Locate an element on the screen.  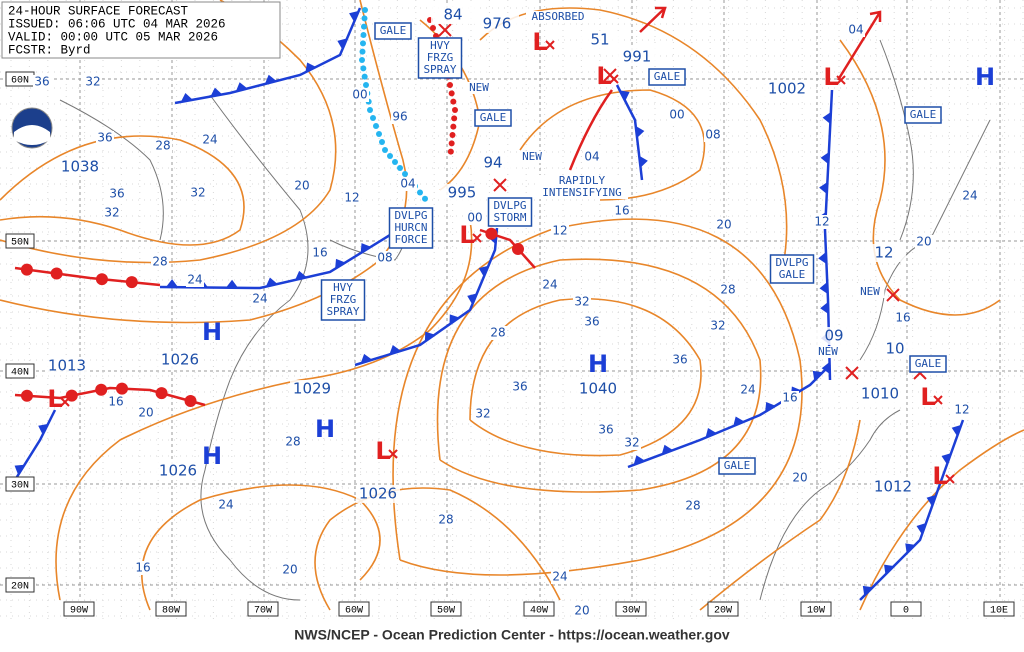
noaa-logo is located at coordinates (32, 128).